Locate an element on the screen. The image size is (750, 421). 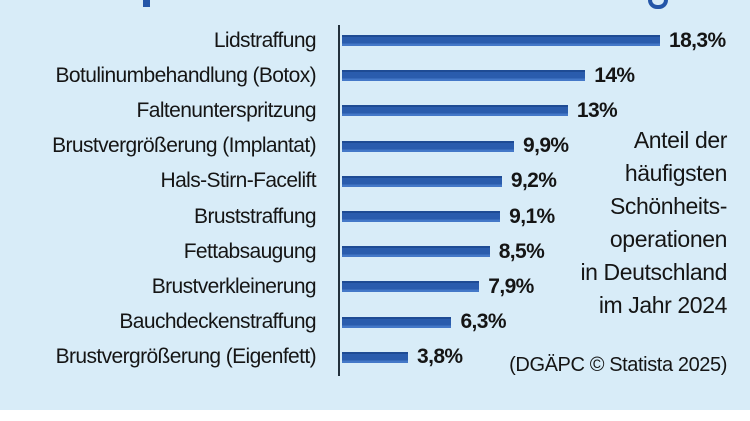
category-label: Fettabsaugung is located at coordinates (250, 251).